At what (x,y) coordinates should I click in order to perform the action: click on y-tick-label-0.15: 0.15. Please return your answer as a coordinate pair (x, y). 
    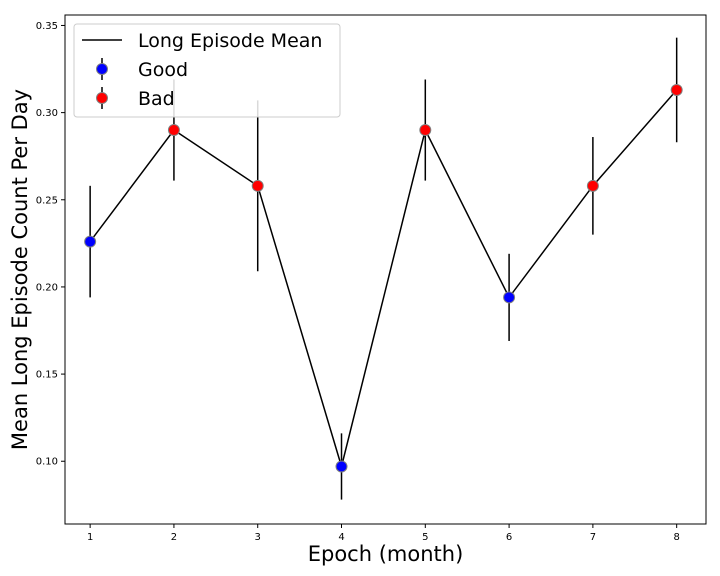
    Looking at the image, I should click on (47, 375).